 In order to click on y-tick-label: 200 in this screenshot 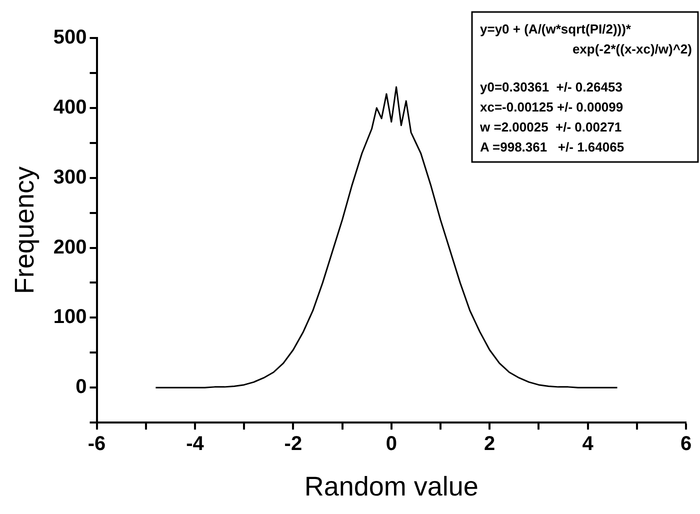, I will do `click(70, 247)`.